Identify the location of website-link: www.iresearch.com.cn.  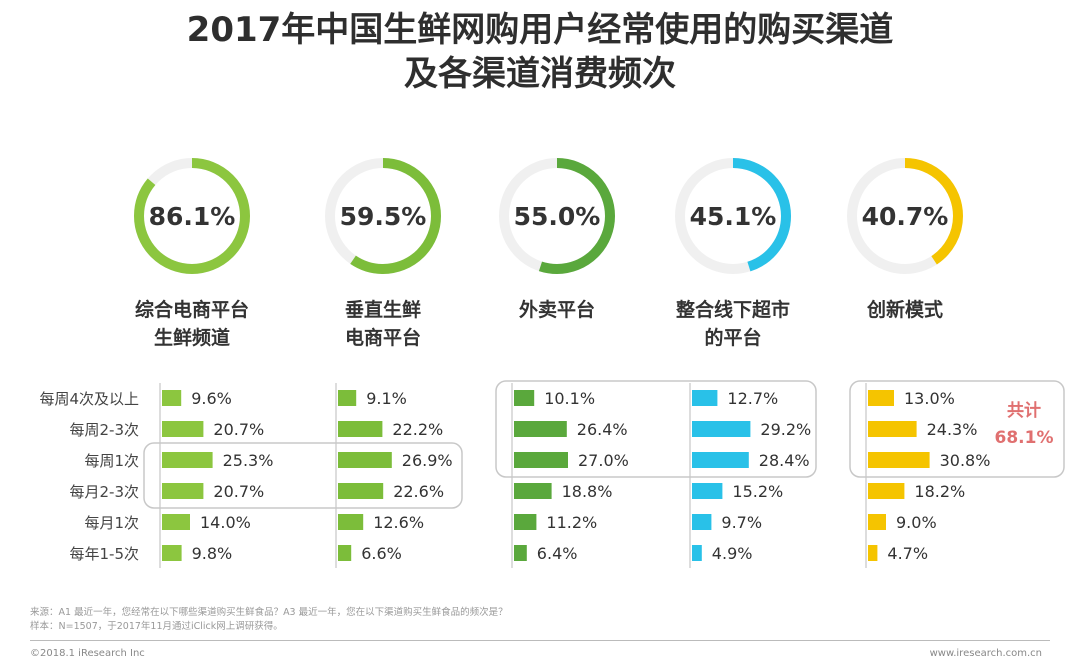
(985, 653).